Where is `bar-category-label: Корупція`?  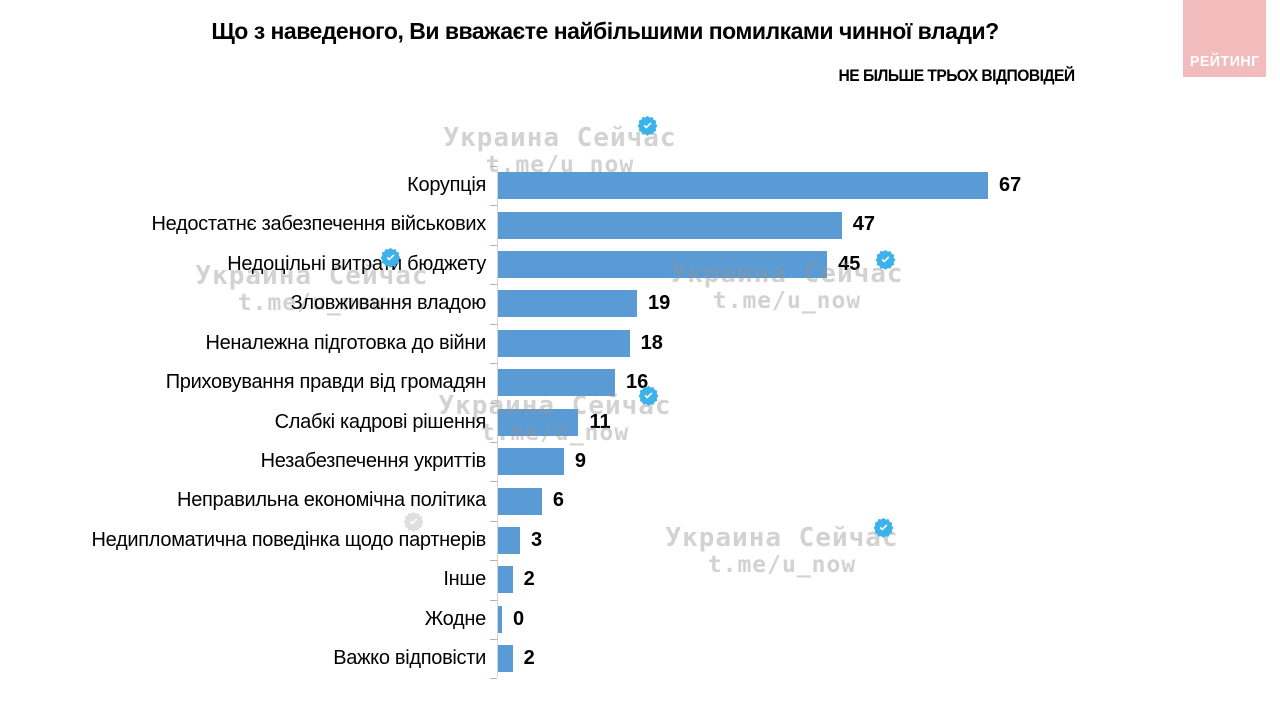 bar-category-label: Корупція is located at coordinates (446, 185).